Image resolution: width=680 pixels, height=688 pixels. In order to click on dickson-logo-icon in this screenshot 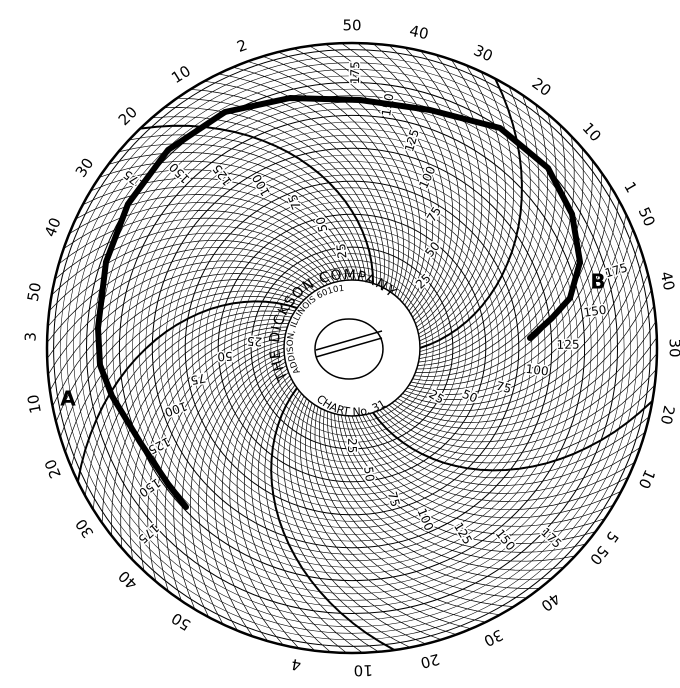, I will do `click(349, 349)`.